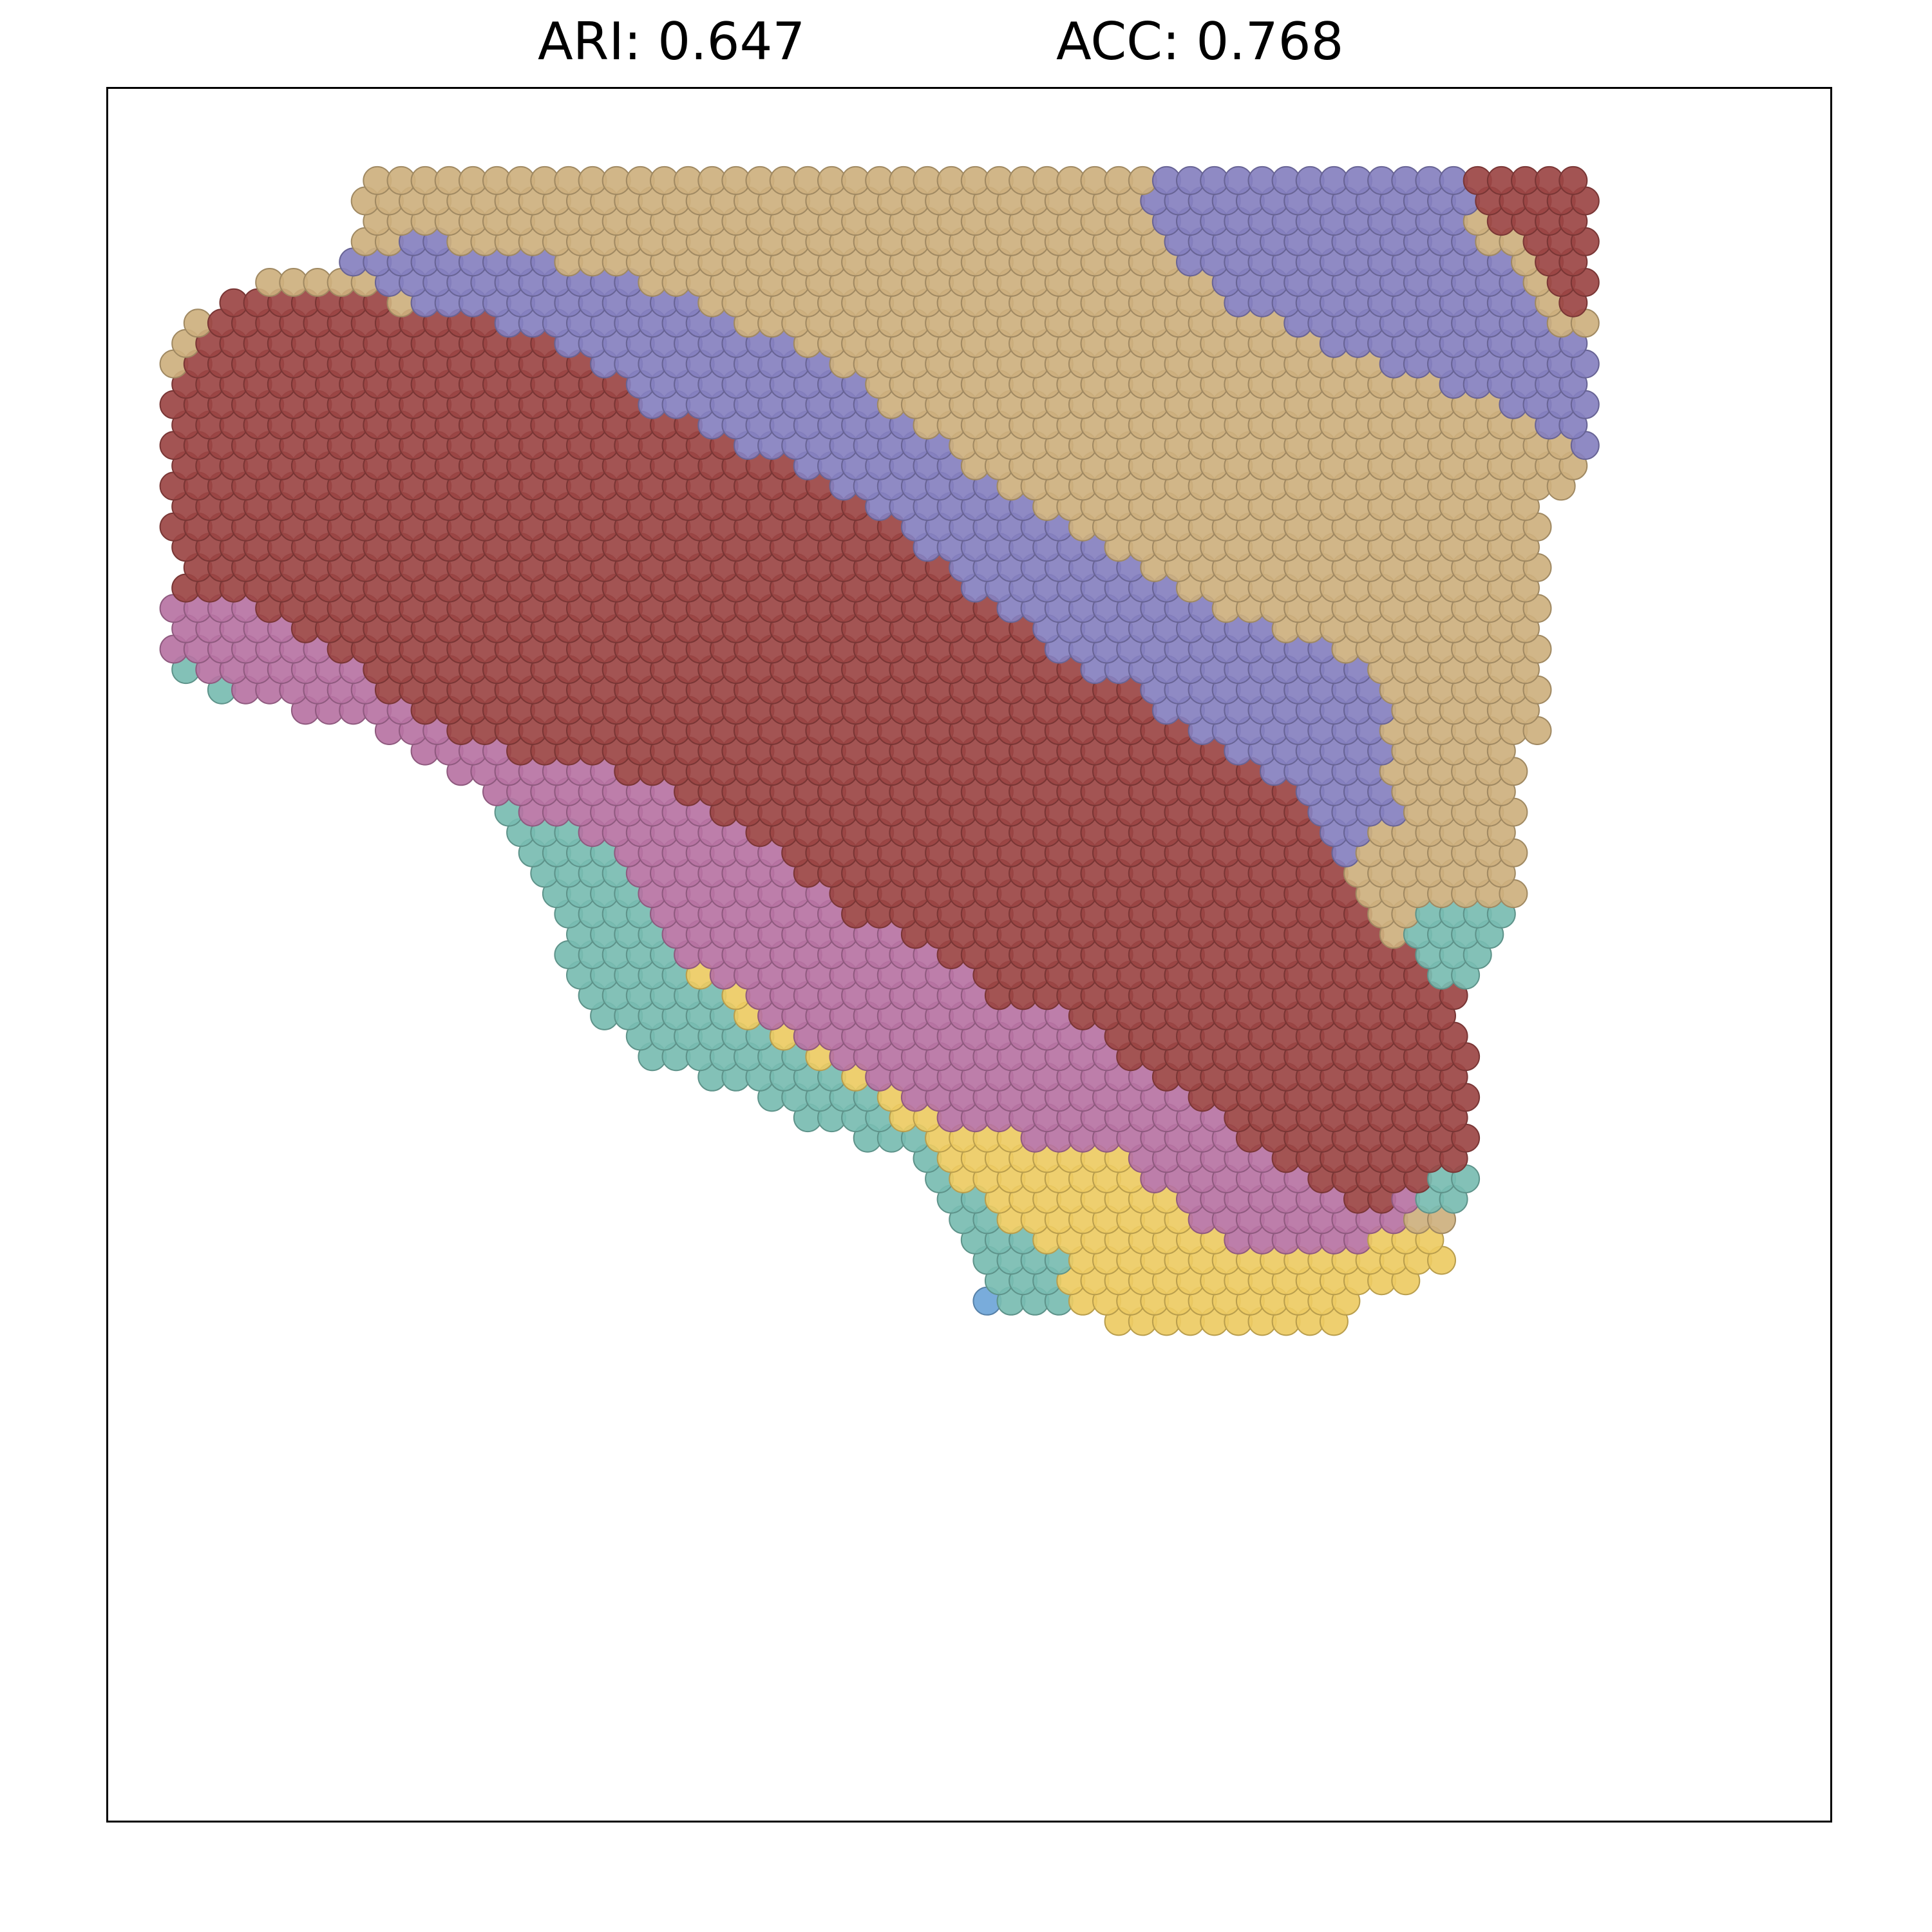  Describe the element at coordinates (672, 42) in the screenshot. I see `ari-score-label: ARI: 0.647` at that location.